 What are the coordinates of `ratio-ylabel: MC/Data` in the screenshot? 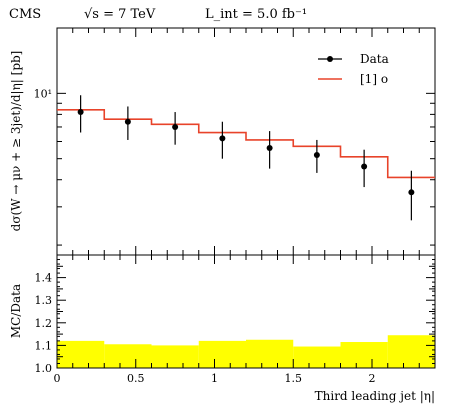 It's located at (16, 311).